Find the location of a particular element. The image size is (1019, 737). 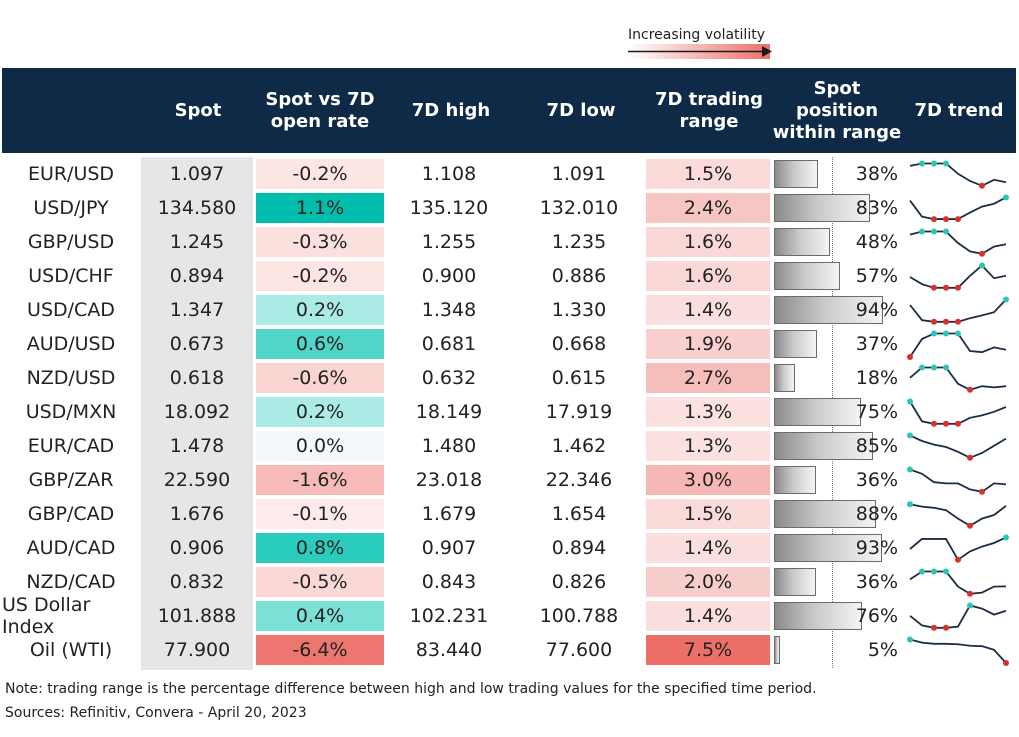

trading-range-cell: 3.0% is located at coordinates (708, 480).